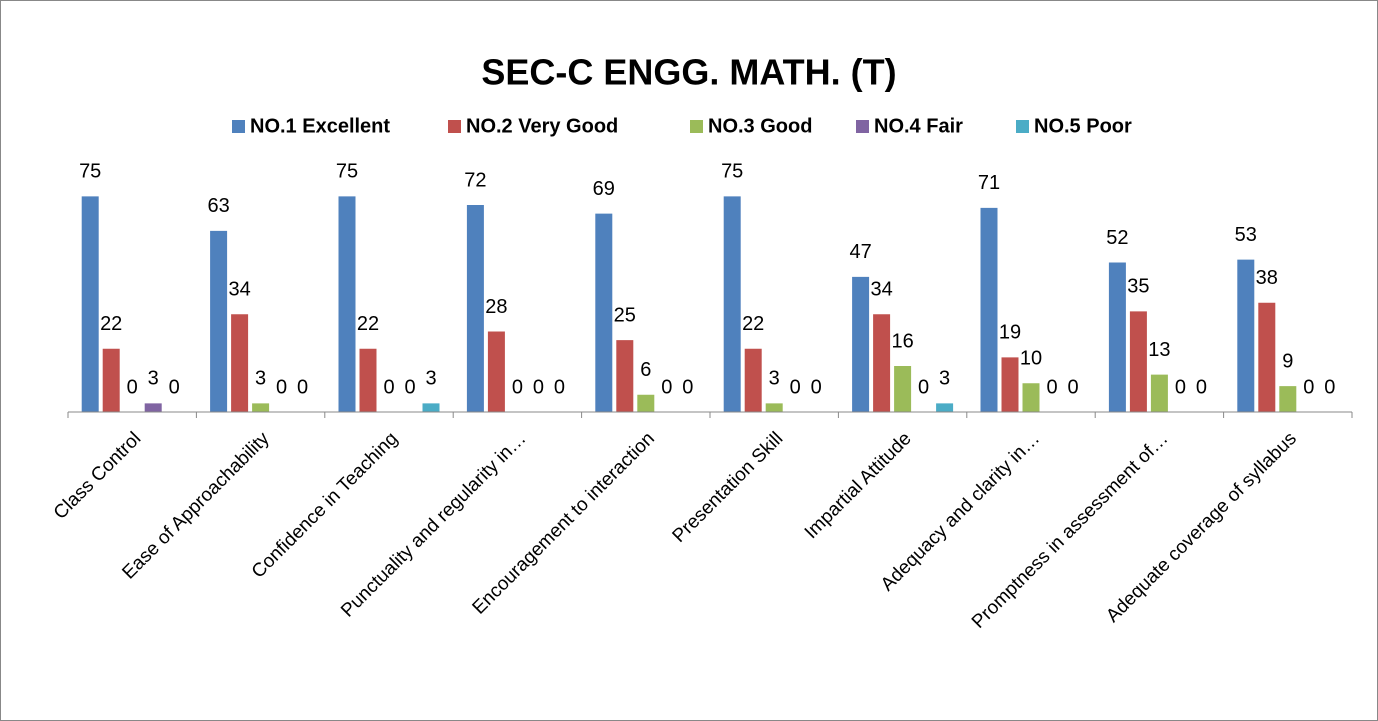 The image size is (1378, 721). I want to click on data-label: 52, so click(1117, 238).